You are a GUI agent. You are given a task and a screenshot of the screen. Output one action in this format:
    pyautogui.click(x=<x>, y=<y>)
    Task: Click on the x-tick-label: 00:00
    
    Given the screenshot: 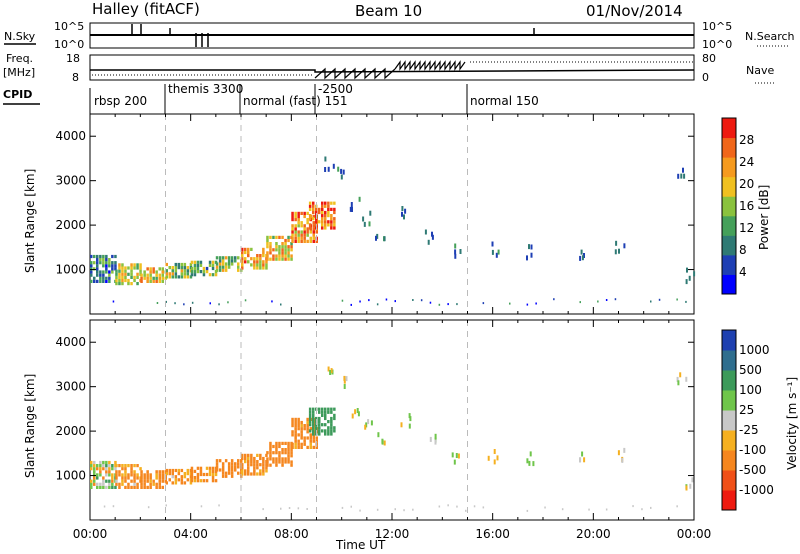 What is the action you would take?
    pyautogui.click(x=90, y=534)
    